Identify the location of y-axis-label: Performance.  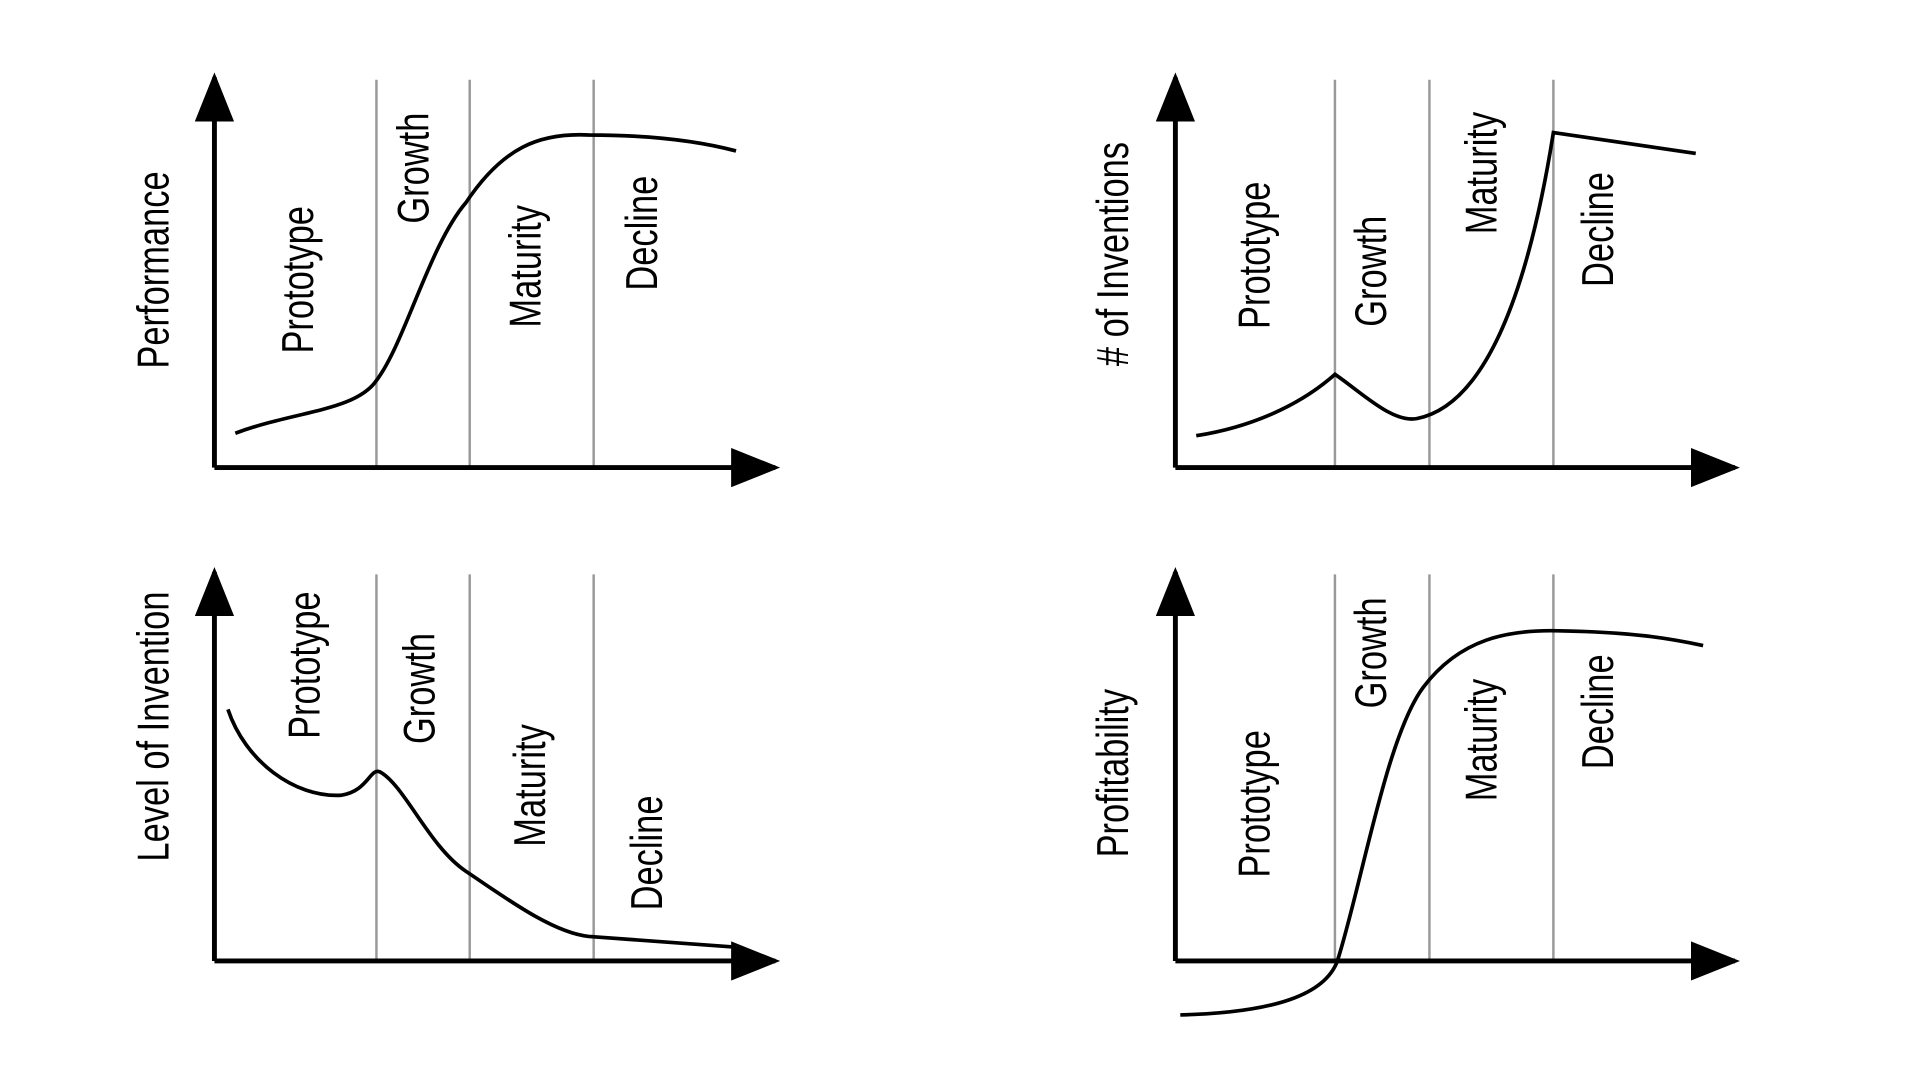
(153, 269).